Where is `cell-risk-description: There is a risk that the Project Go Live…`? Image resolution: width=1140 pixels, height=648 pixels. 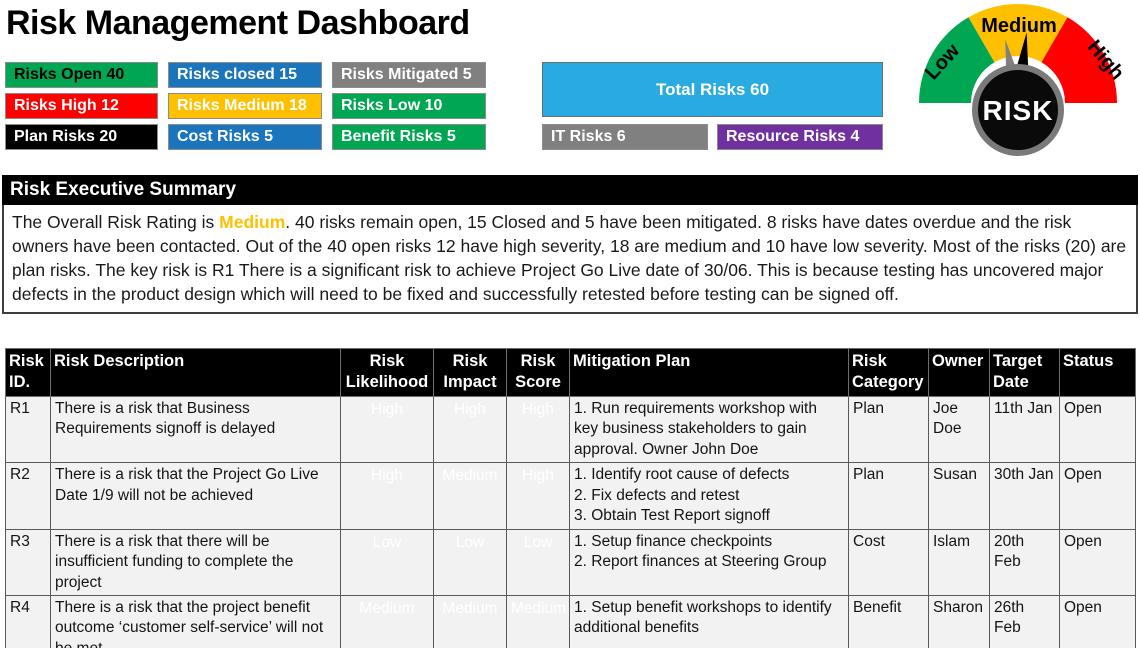
cell-risk-description: There is a risk that the Project Go Live… is located at coordinates (195, 496).